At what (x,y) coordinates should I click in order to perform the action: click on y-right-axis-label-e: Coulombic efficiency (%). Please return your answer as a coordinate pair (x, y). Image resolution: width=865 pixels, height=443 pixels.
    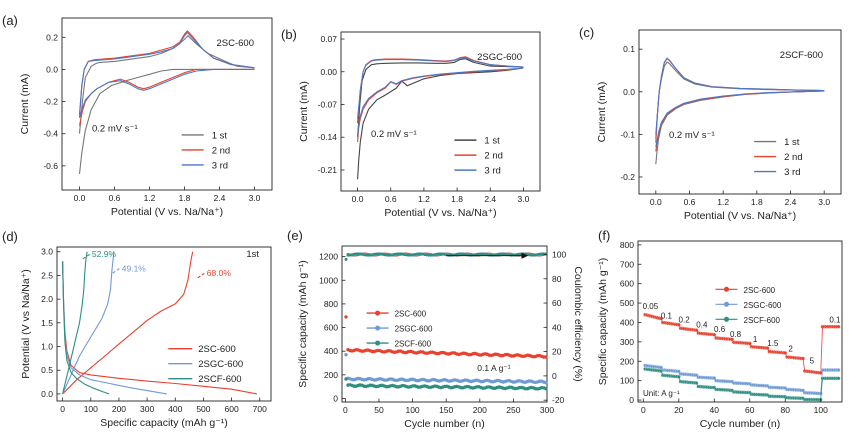
    Looking at the image, I should click on (578, 323).